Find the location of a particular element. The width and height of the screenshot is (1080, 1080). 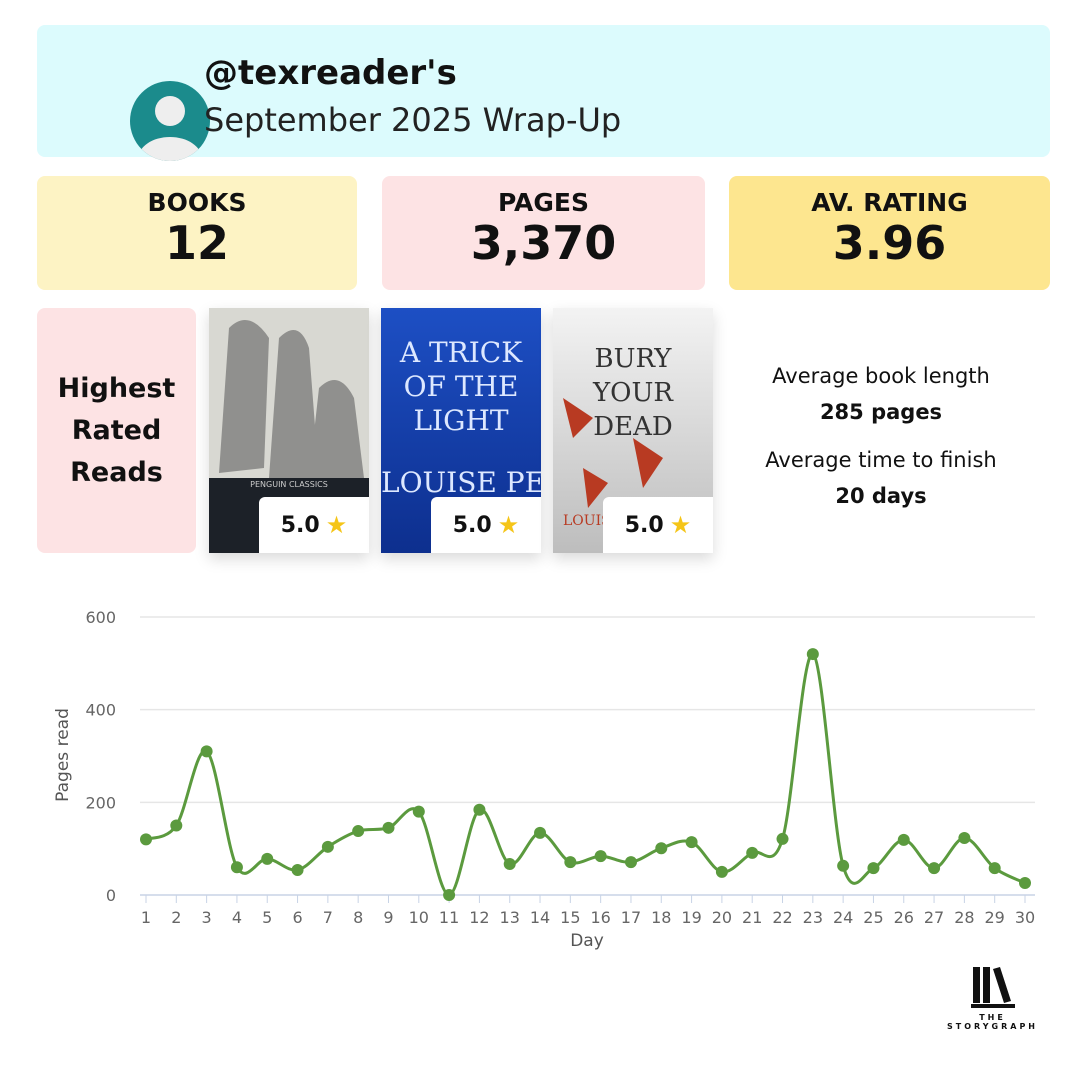

x-tick-label: 21 is located at coordinates (752, 917).